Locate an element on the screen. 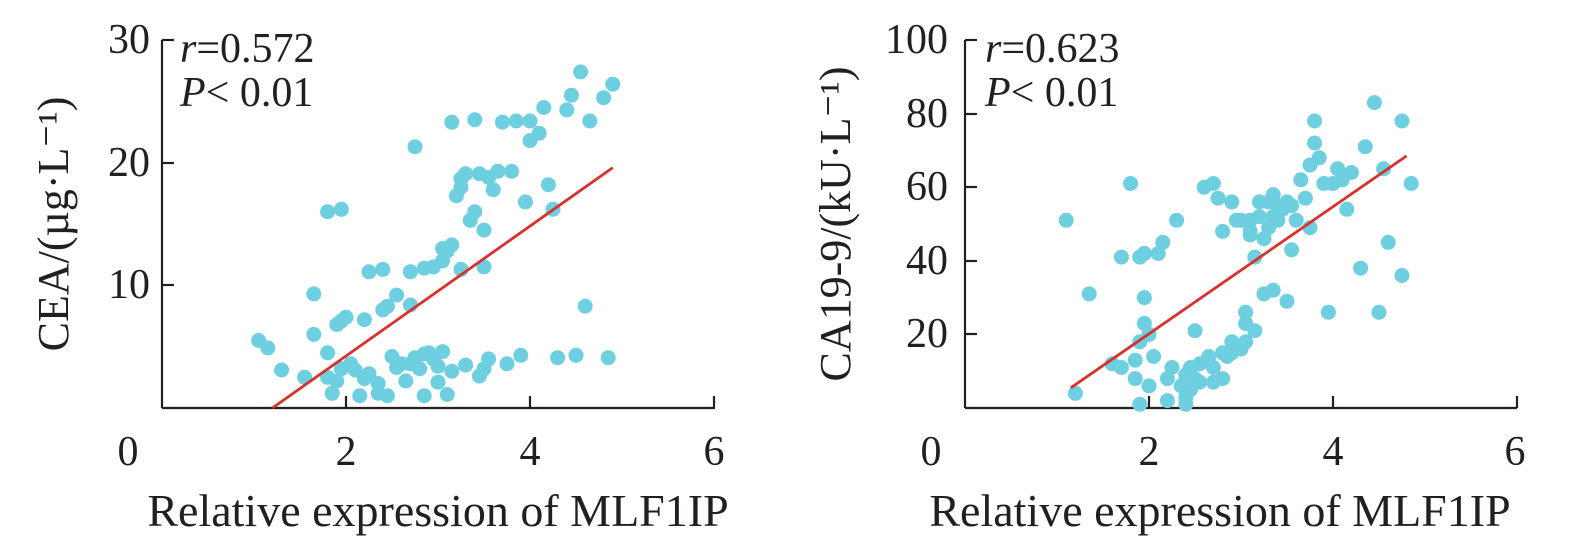  ca199-y-tick-label: 60 is located at coordinates (927, 187).